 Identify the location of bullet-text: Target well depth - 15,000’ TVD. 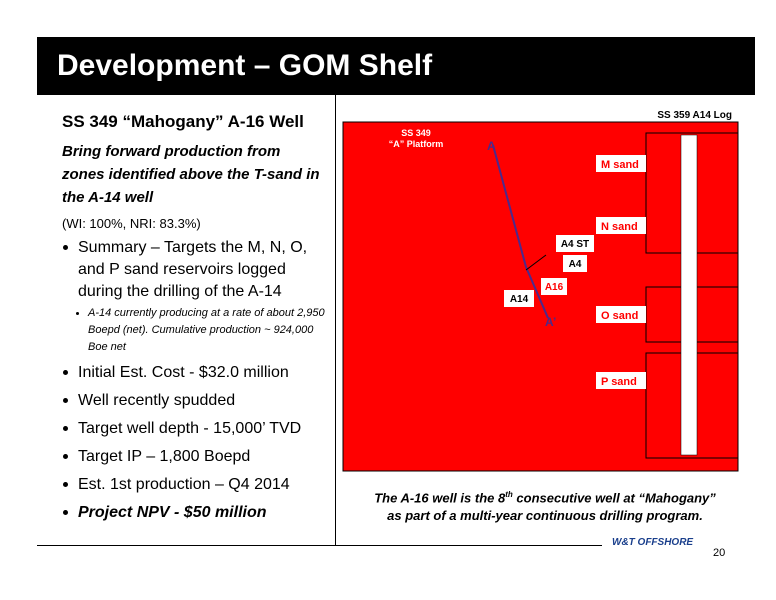
(190, 428).